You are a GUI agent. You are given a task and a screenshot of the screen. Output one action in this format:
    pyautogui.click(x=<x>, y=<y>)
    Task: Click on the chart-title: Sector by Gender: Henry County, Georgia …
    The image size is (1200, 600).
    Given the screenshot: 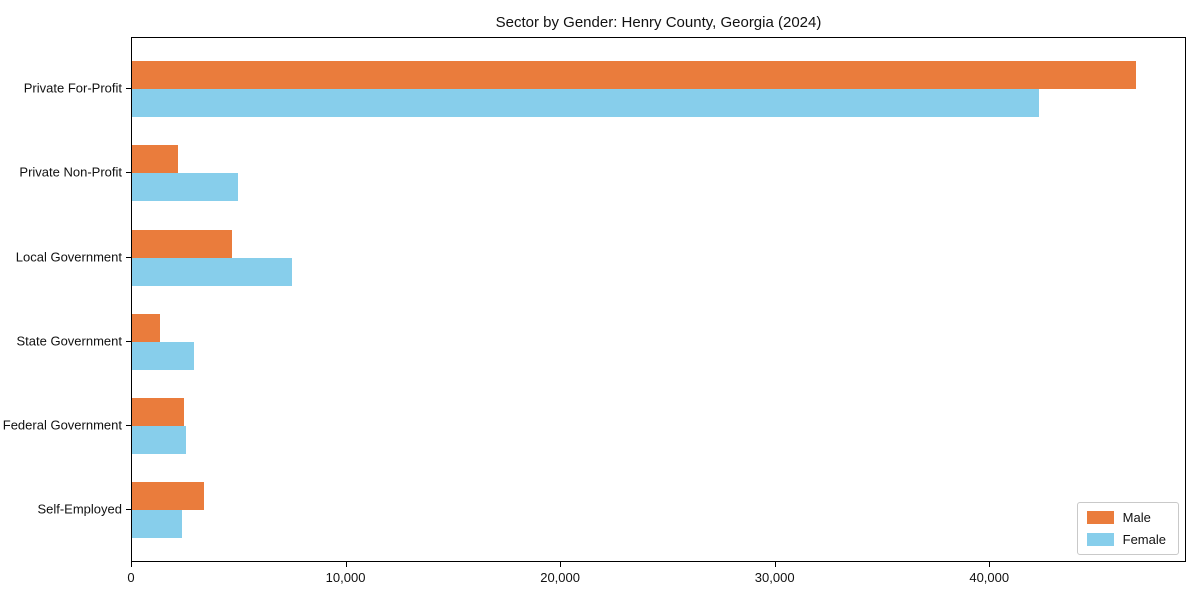 What is the action you would take?
    pyautogui.click(x=658, y=22)
    